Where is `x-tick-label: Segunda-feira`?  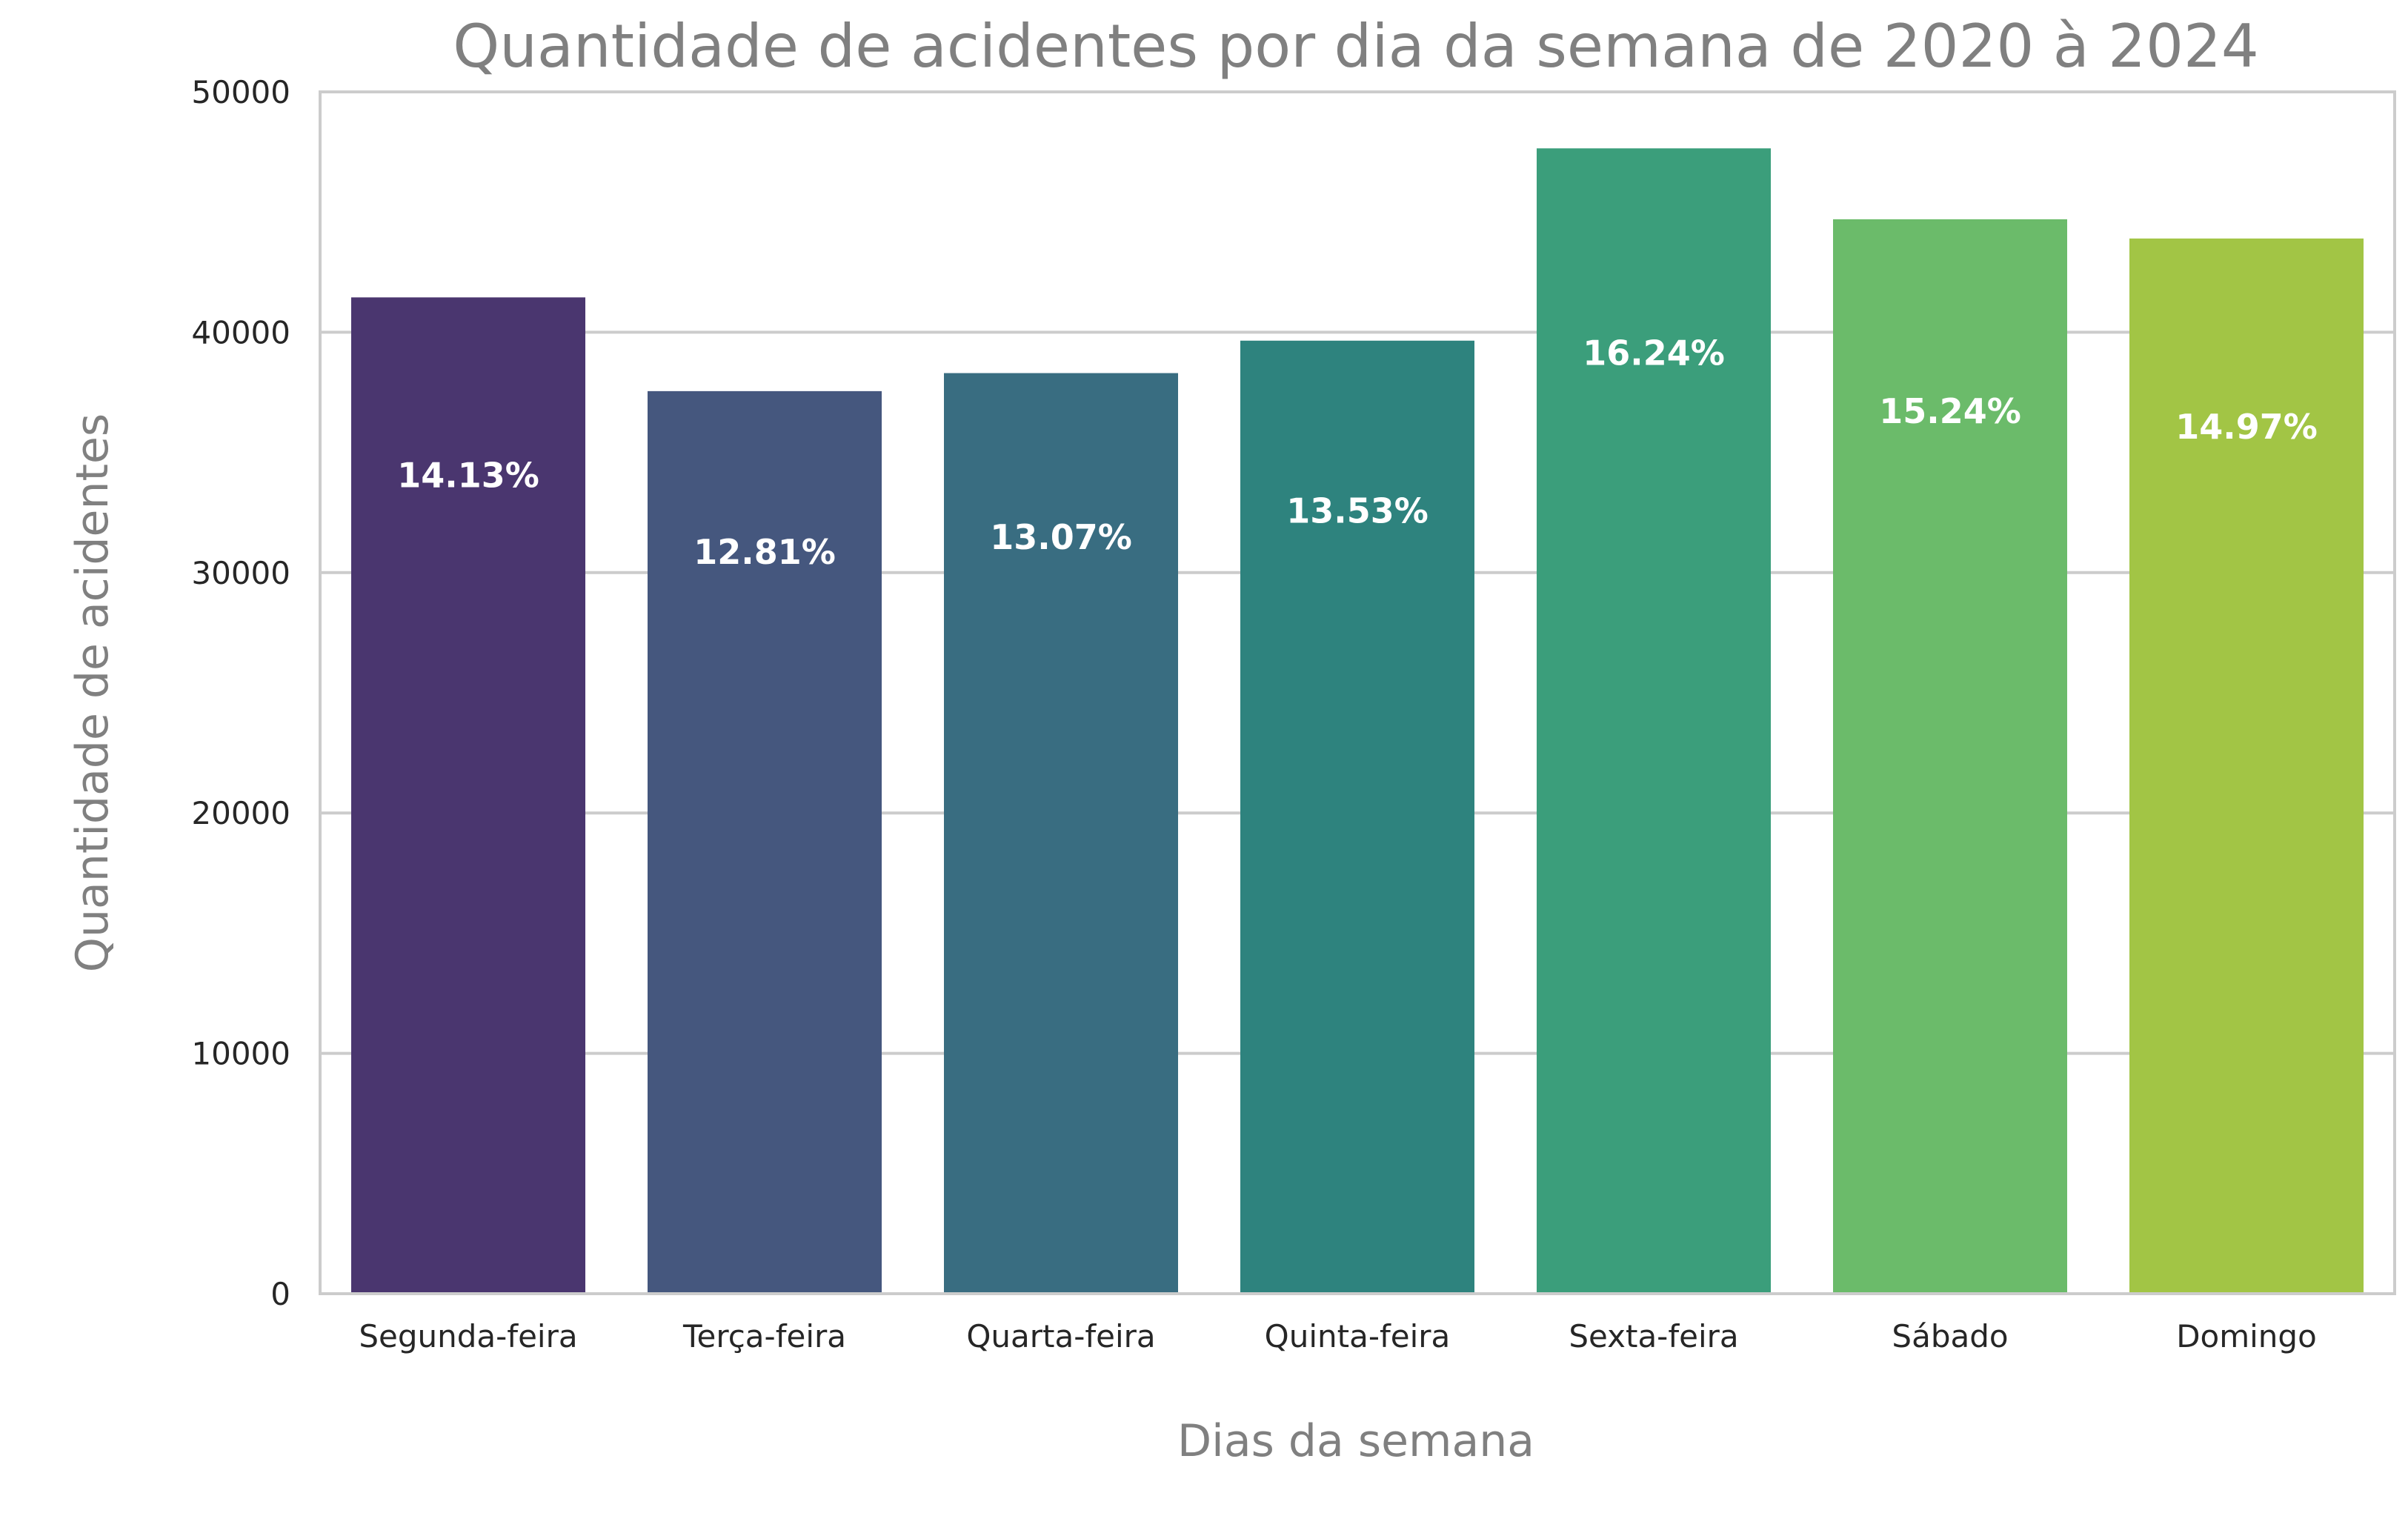
x-tick-label: Segunda-feira is located at coordinates (468, 1336).